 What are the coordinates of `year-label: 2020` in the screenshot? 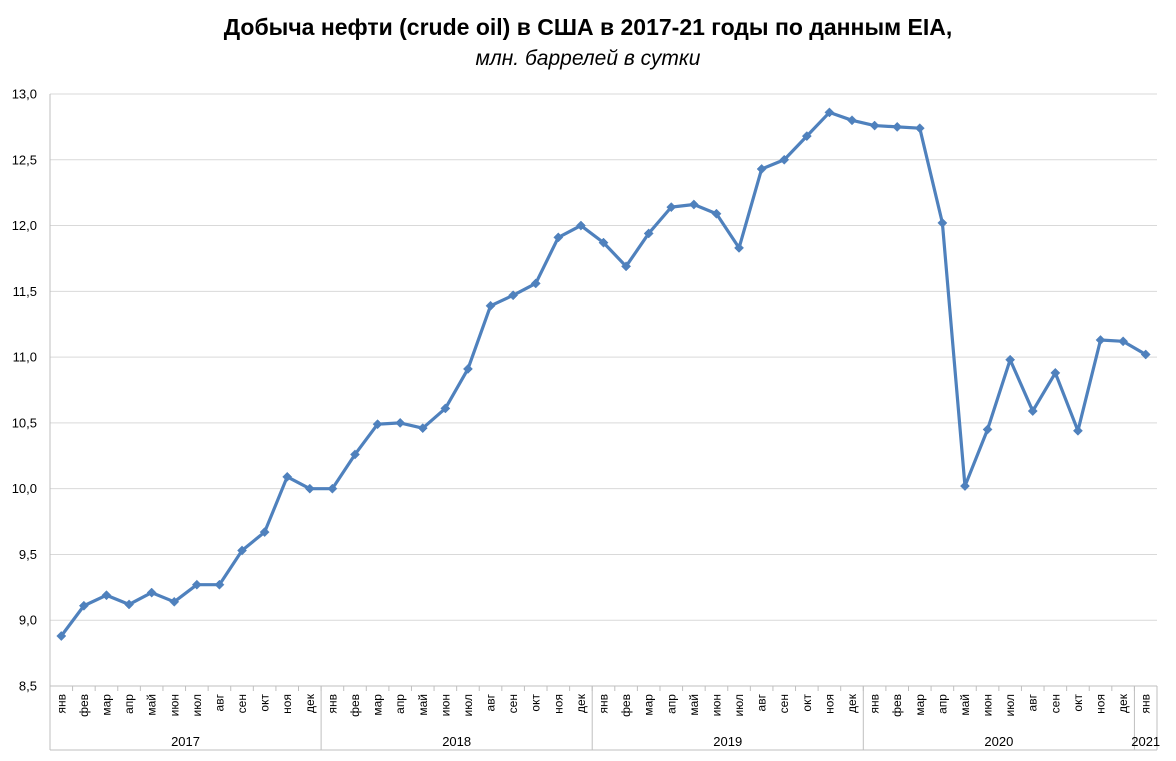 It's located at (998, 741).